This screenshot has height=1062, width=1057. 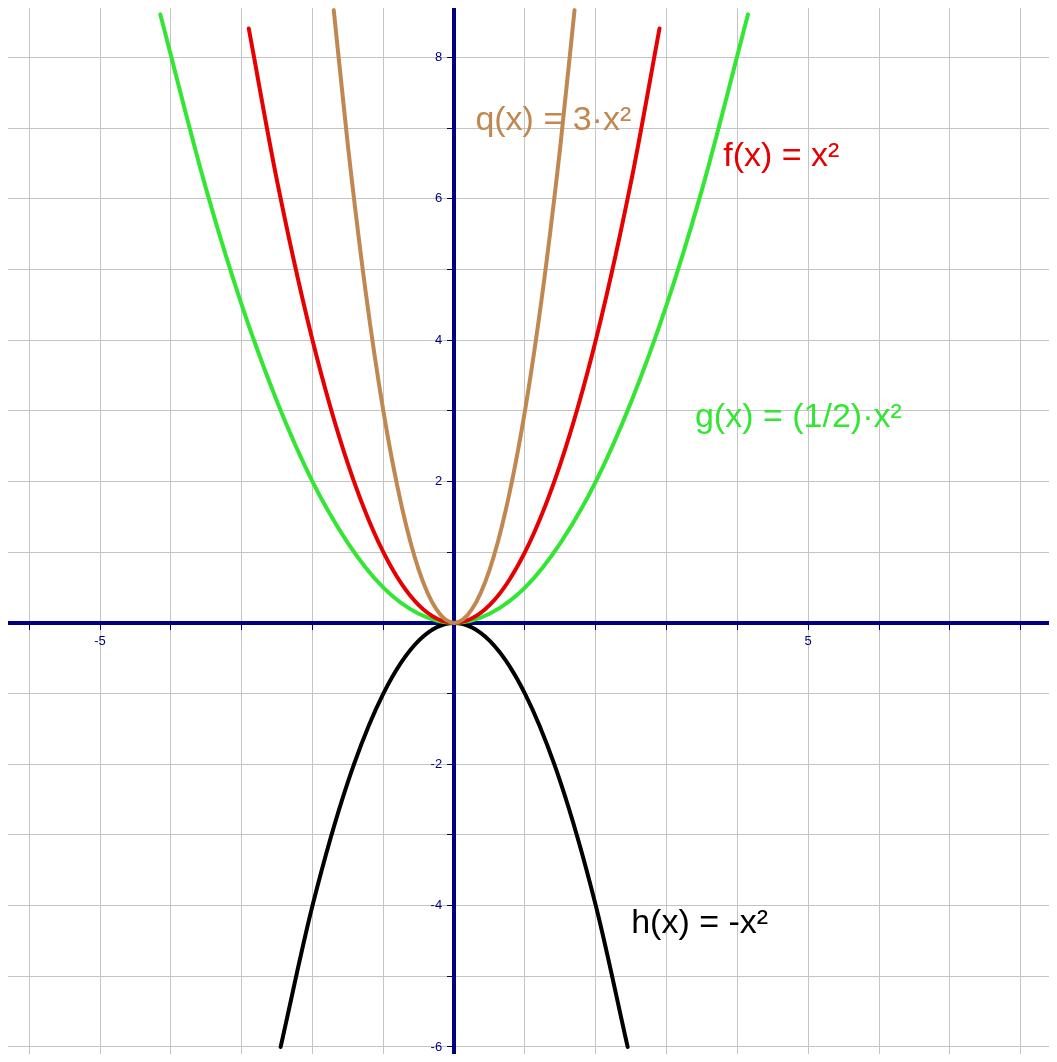 What do you see at coordinates (436, 1046) in the screenshot?
I see `y-tick-label: -6` at bounding box center [436, 1046].